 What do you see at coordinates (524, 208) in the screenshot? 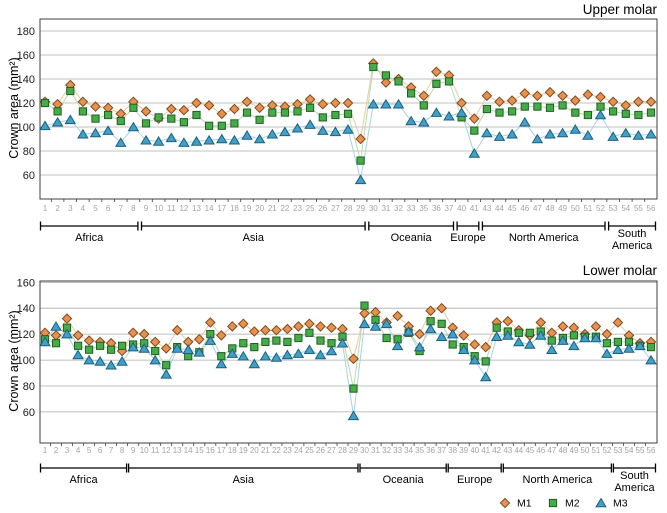
I see `svg-text: 46` at bounding box center [524, 208].